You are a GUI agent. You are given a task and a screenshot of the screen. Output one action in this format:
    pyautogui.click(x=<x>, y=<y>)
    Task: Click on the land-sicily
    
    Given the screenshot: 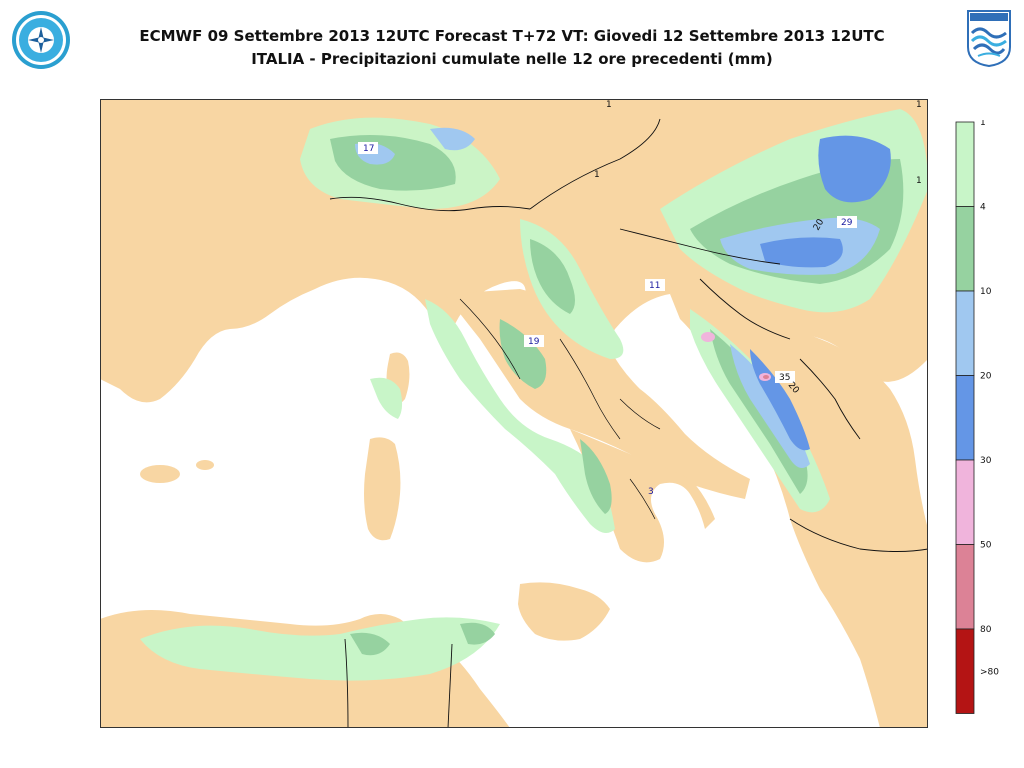 What is the action you would take?
    pyautogui.click(x=564, y=611)
    